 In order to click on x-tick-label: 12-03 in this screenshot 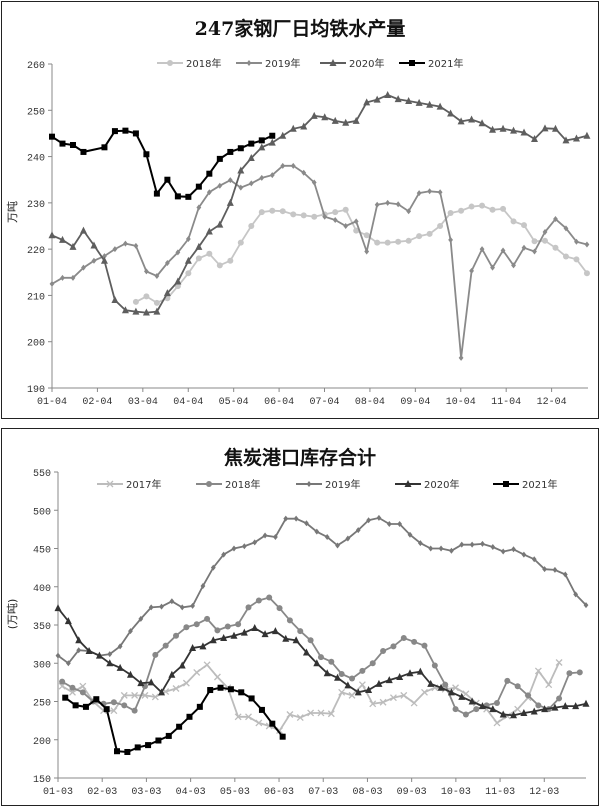, I will do `click(544, 792)`.